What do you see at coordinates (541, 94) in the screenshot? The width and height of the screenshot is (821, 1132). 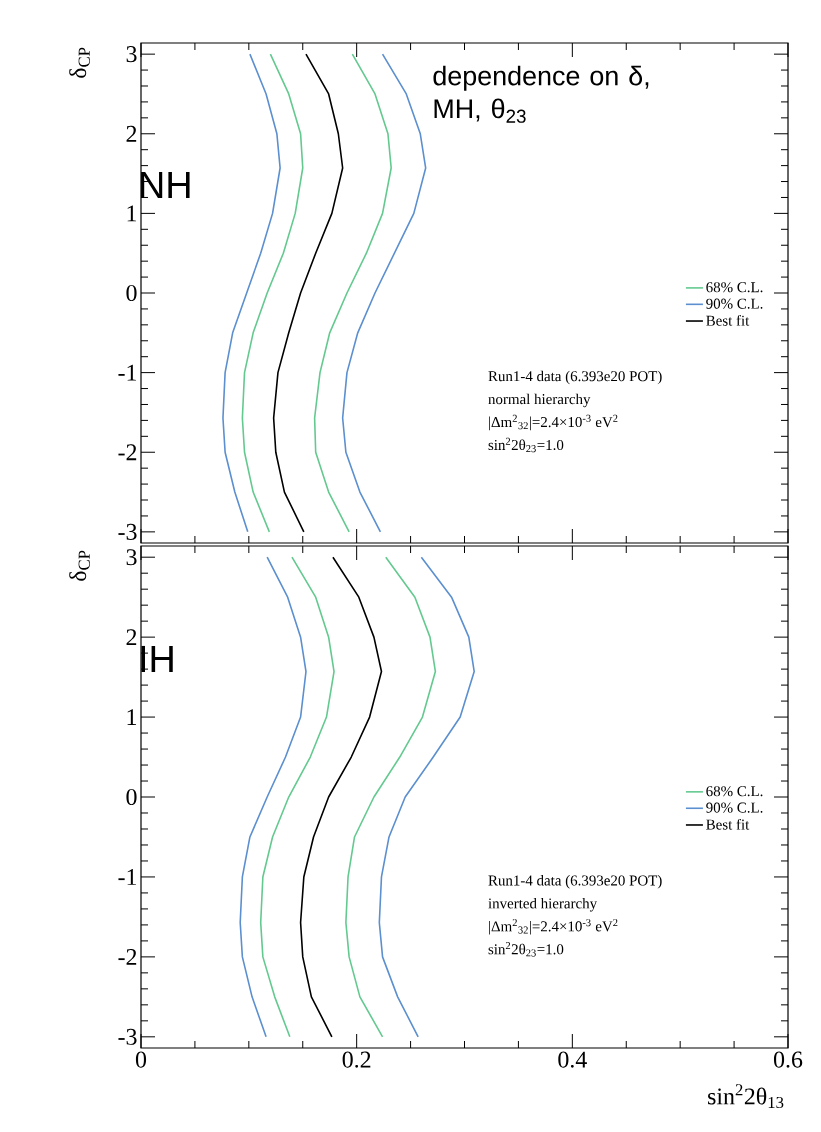 I see `annotation: dependence on δ, MH, θ$_{23}$` at bounding box center [541, 94].